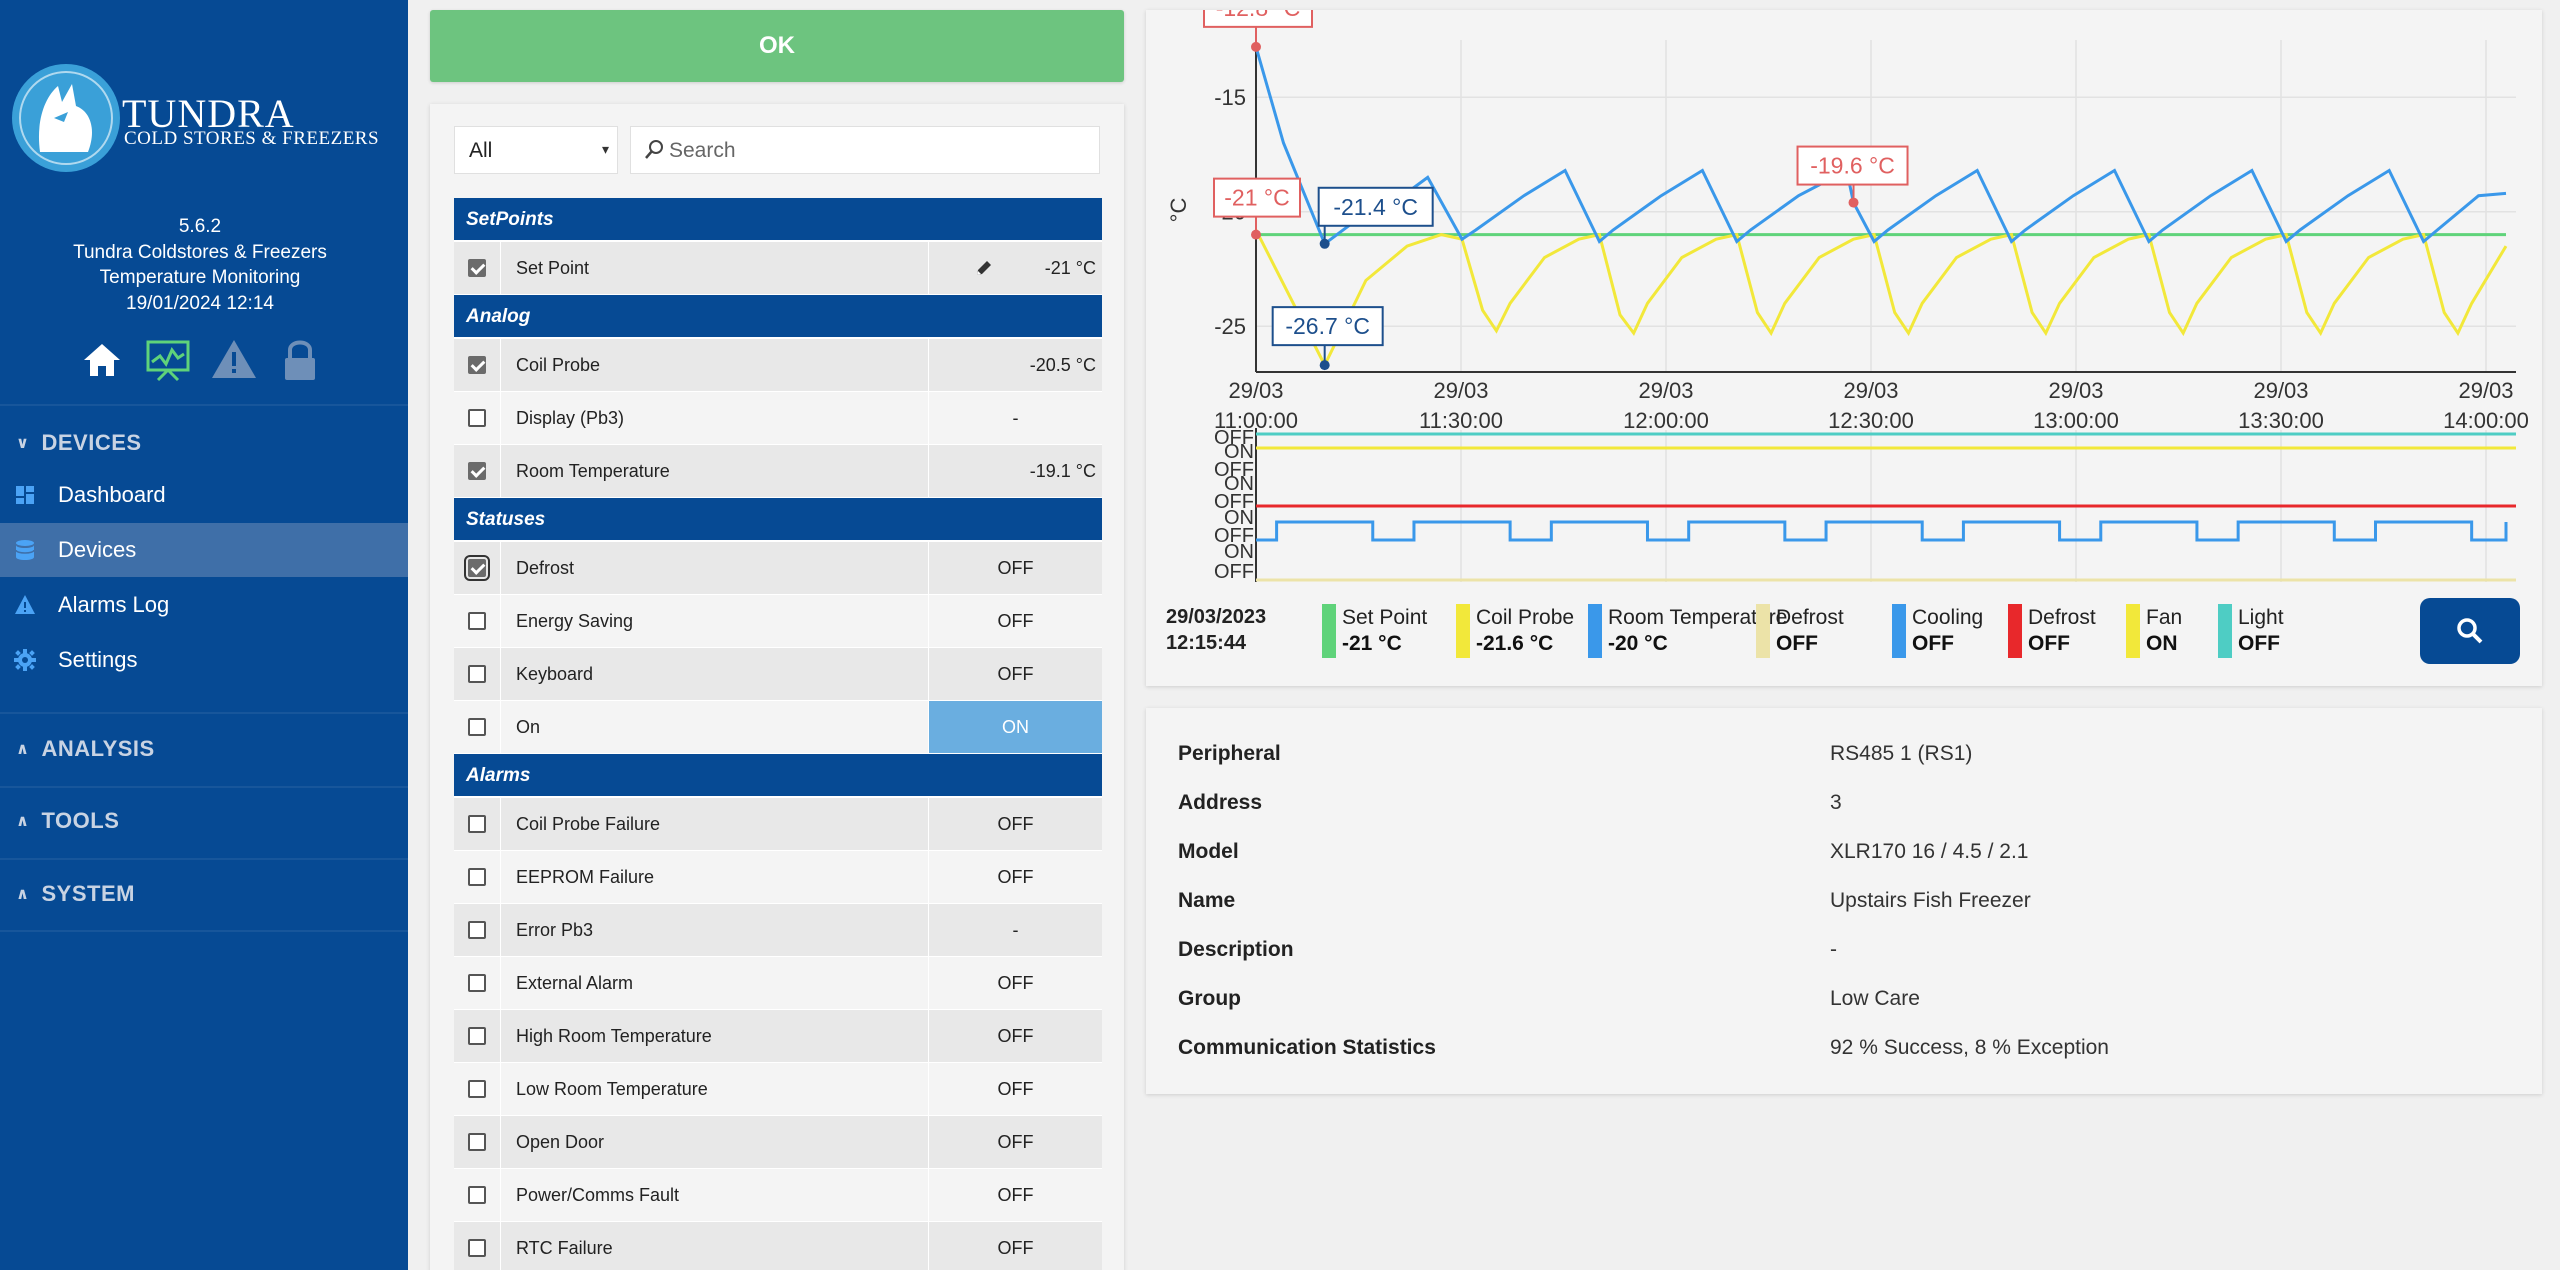 The image size is (2560, 1270). Describe the element at coordinates (79, 442) in the screenshot. I see `section-devices: ∨ DEVICES` at that location.